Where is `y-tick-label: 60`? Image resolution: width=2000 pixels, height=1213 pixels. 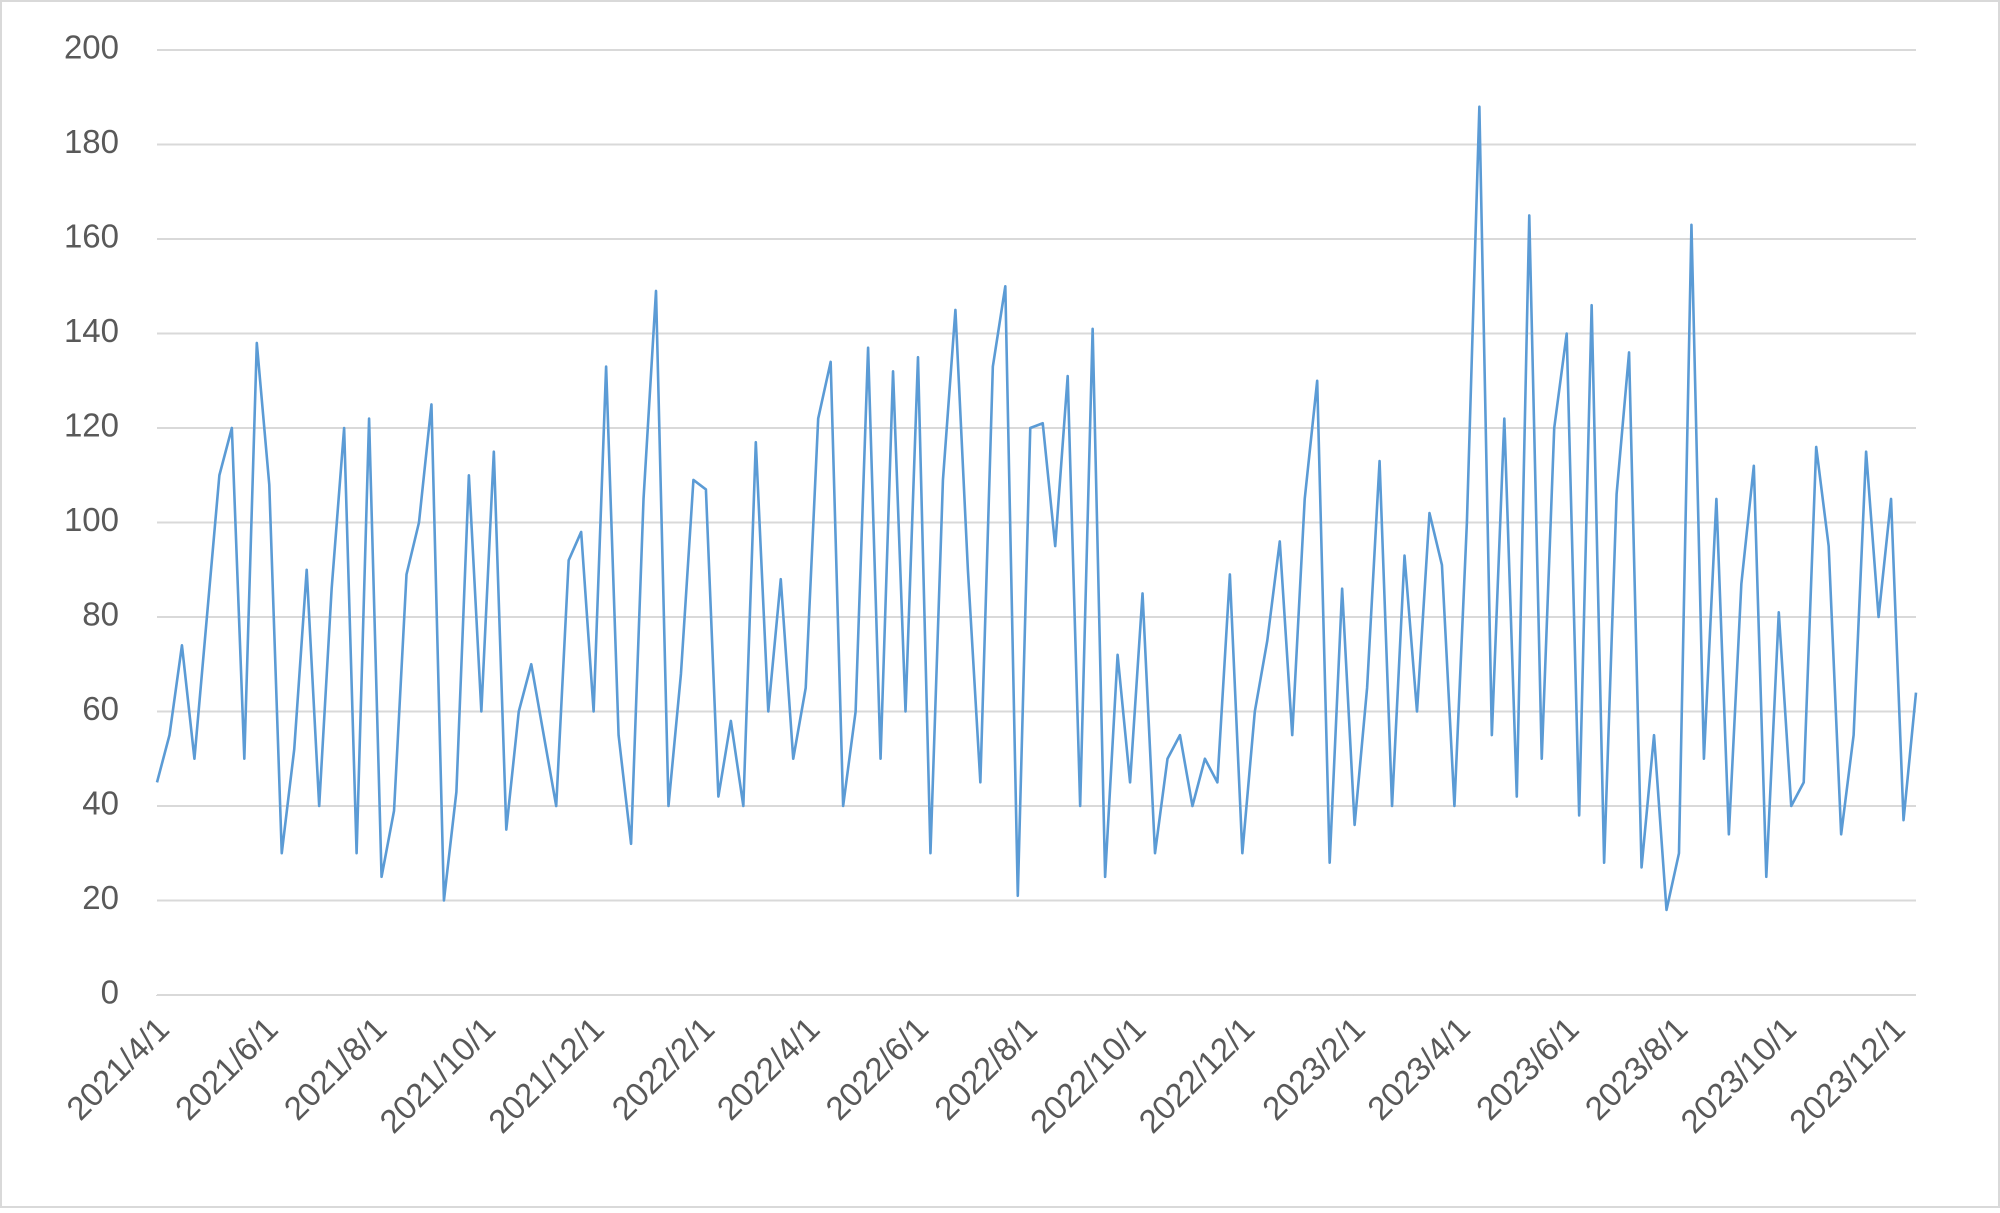 y-tick-label: 60 is located at coordinates (100, 708).